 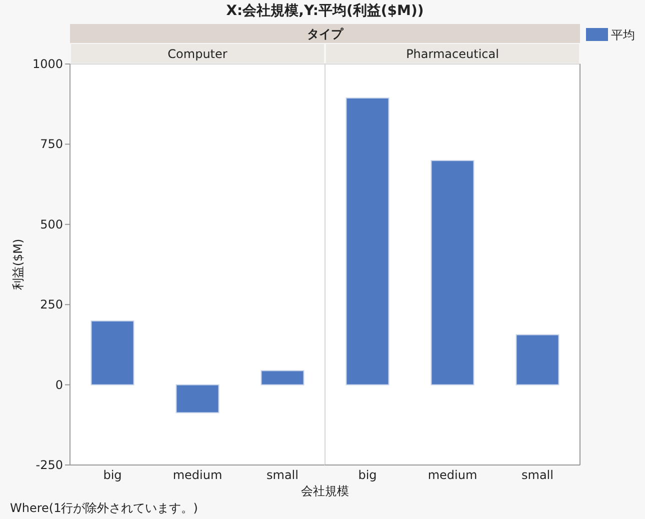 What do you see at coordinates (49, 465) in the screenshot?
I see `y-tick-label: -250` at bounding box center [49, 465].